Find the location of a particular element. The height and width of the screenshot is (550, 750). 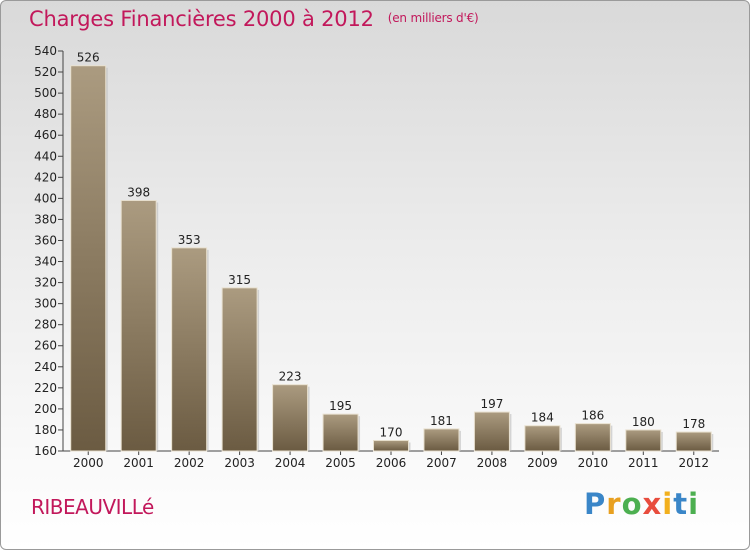

y-tick-label: 160 is located at coordinates (45, 451).